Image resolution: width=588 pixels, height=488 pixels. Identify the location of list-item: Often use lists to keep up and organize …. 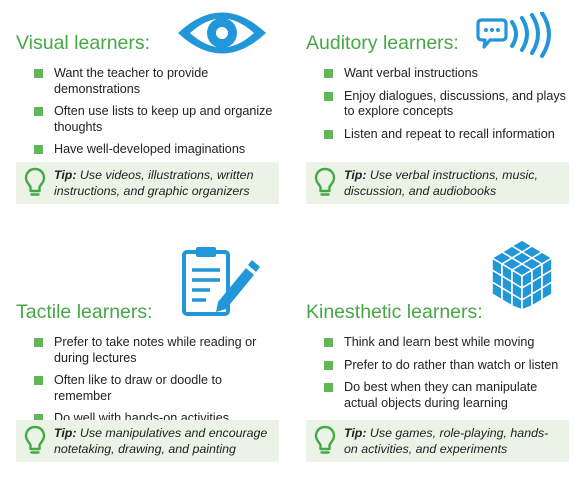
(157, 119).